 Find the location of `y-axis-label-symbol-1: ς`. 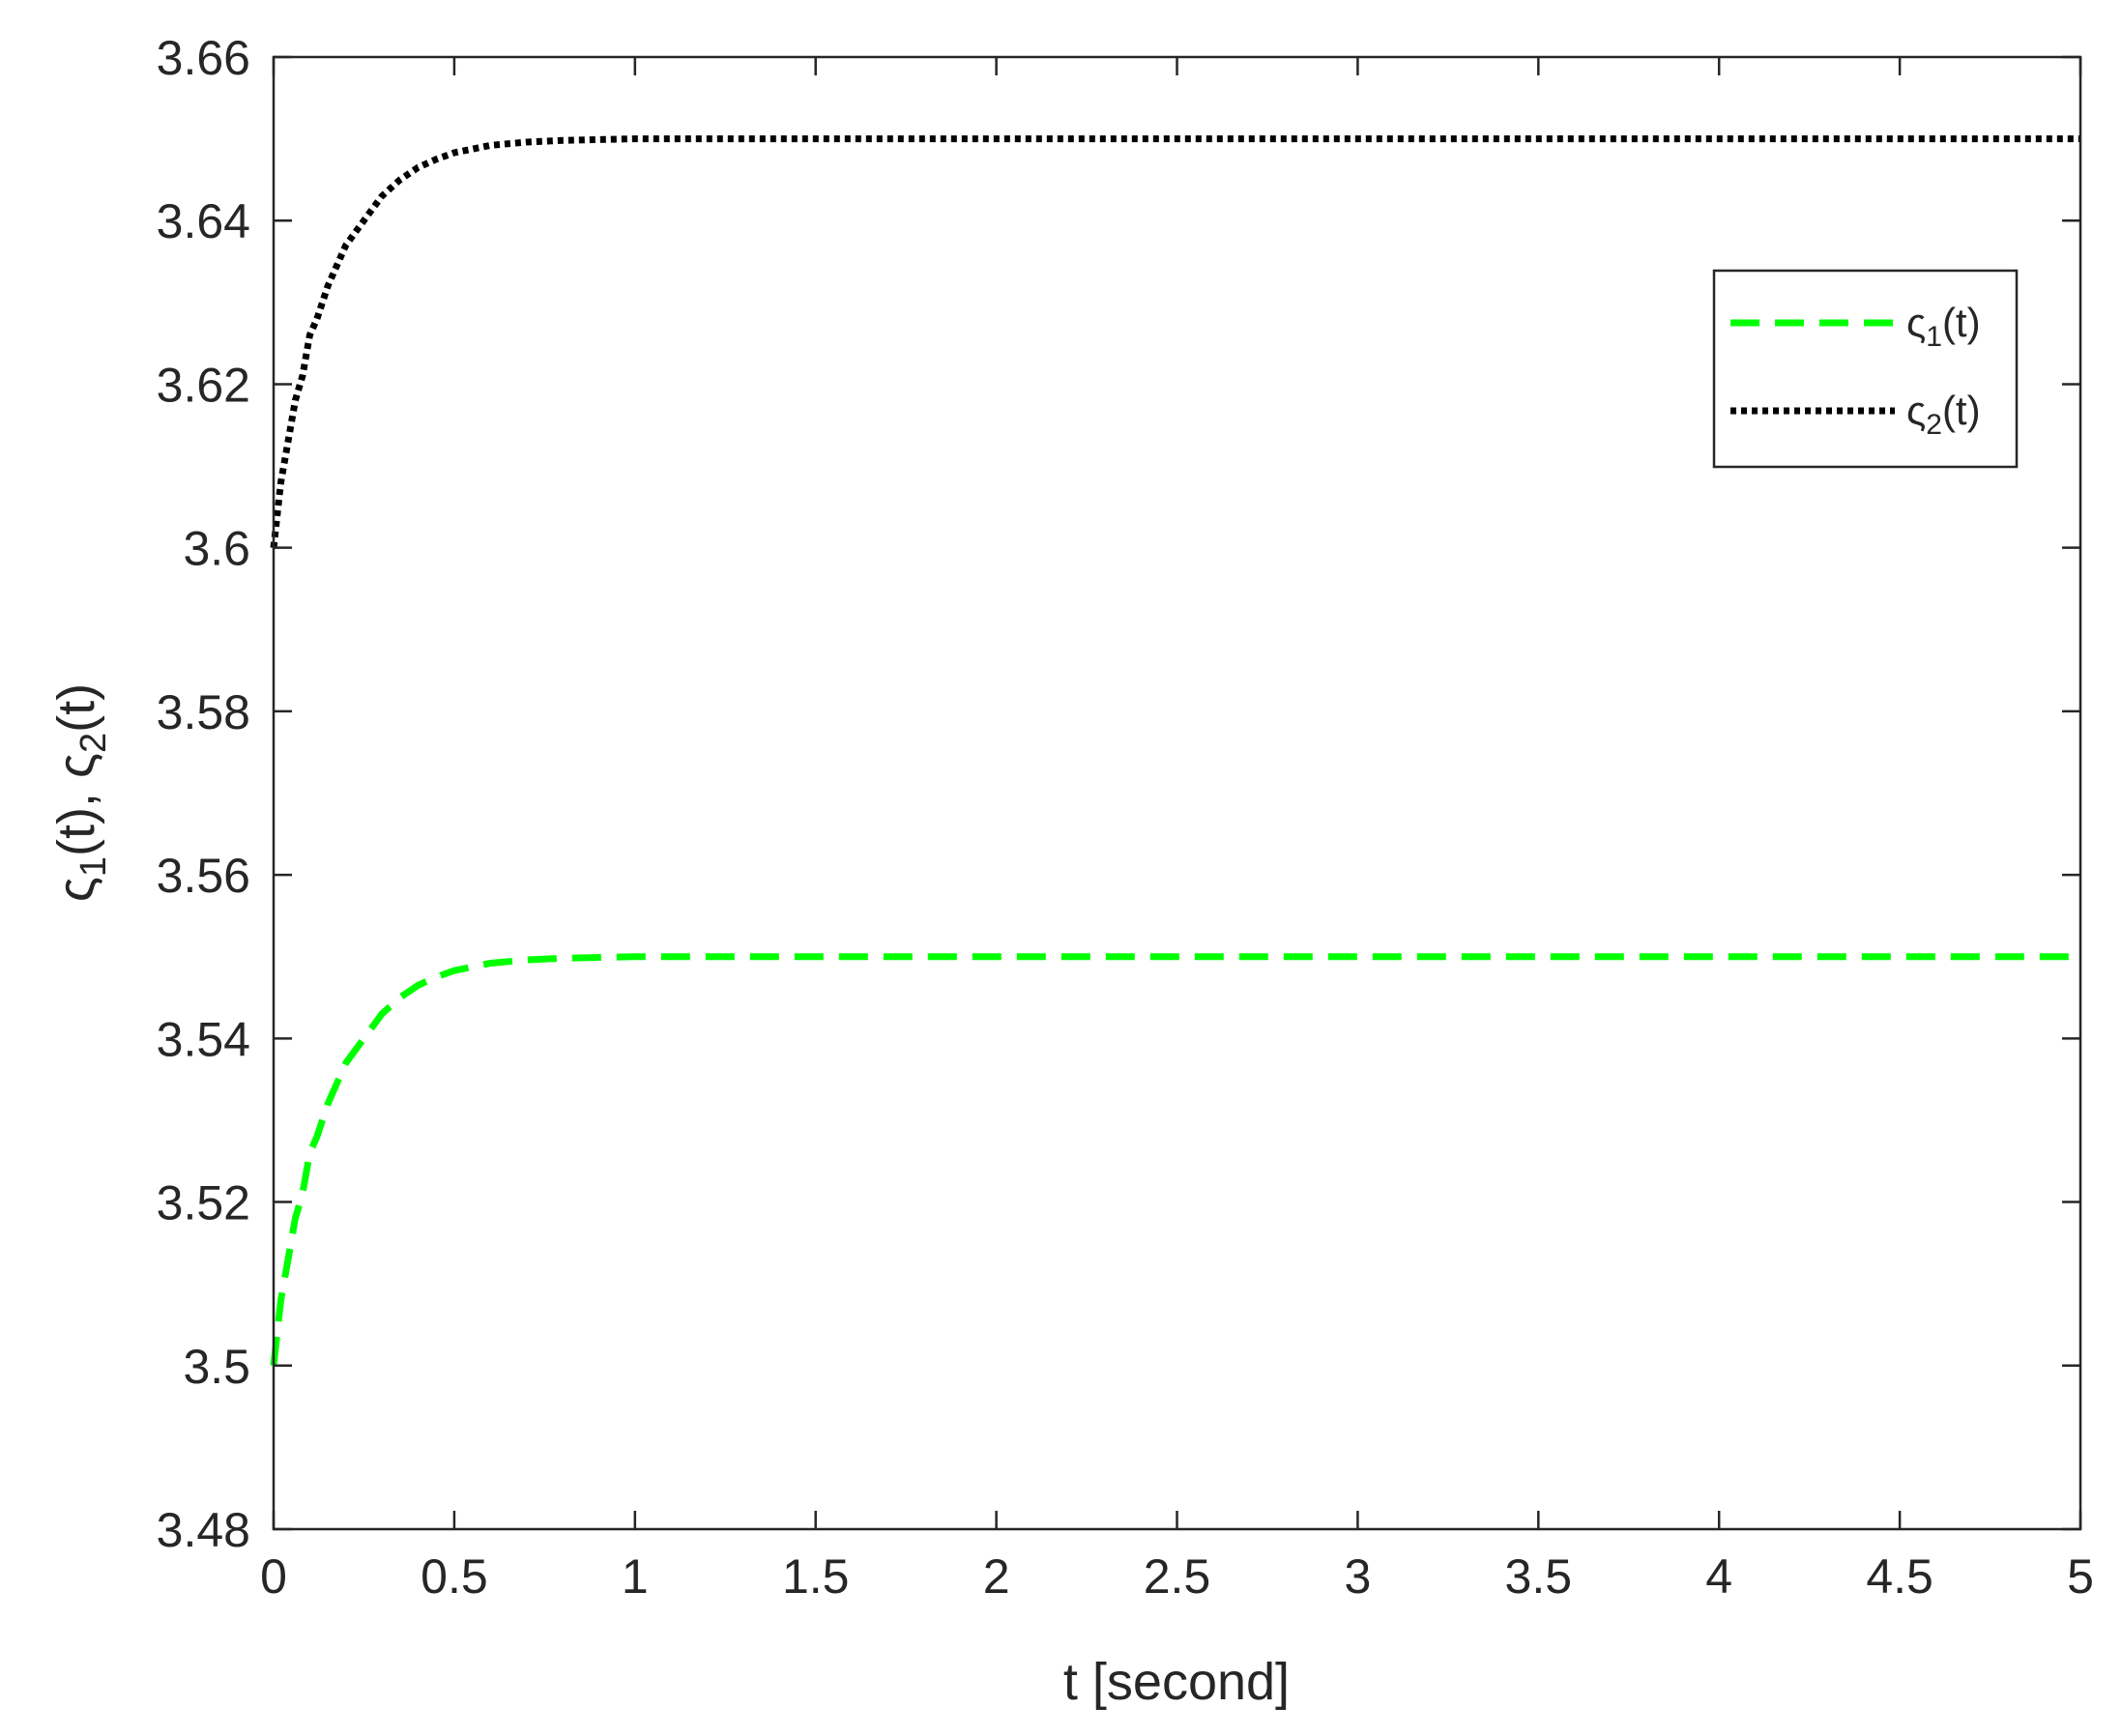

y-axis-label-symbol-1: ς is located at coordinates (76, 889).